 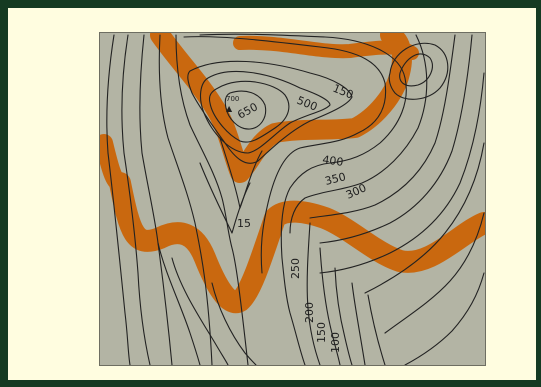 What do you see at coordinates (336, 179) in the screenshot?
I see `label-contour-350: 350` at bounding box center [336, 179].